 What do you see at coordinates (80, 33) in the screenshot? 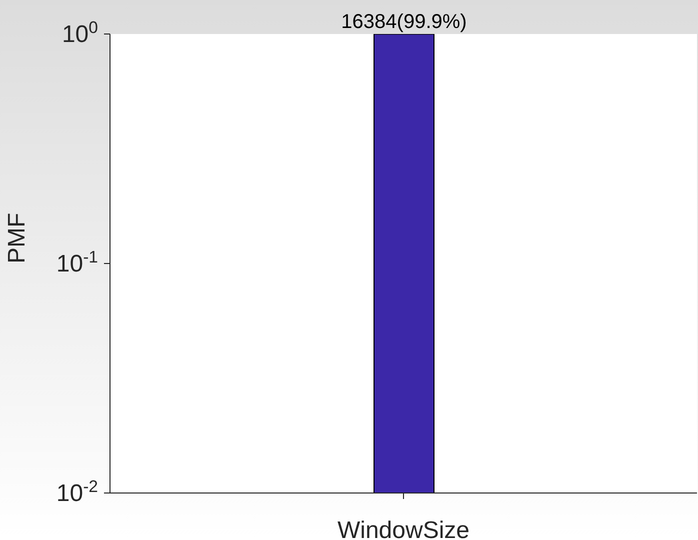
I see `y-tick-label: 10$^{0}$` at bounding box center [80, 33].